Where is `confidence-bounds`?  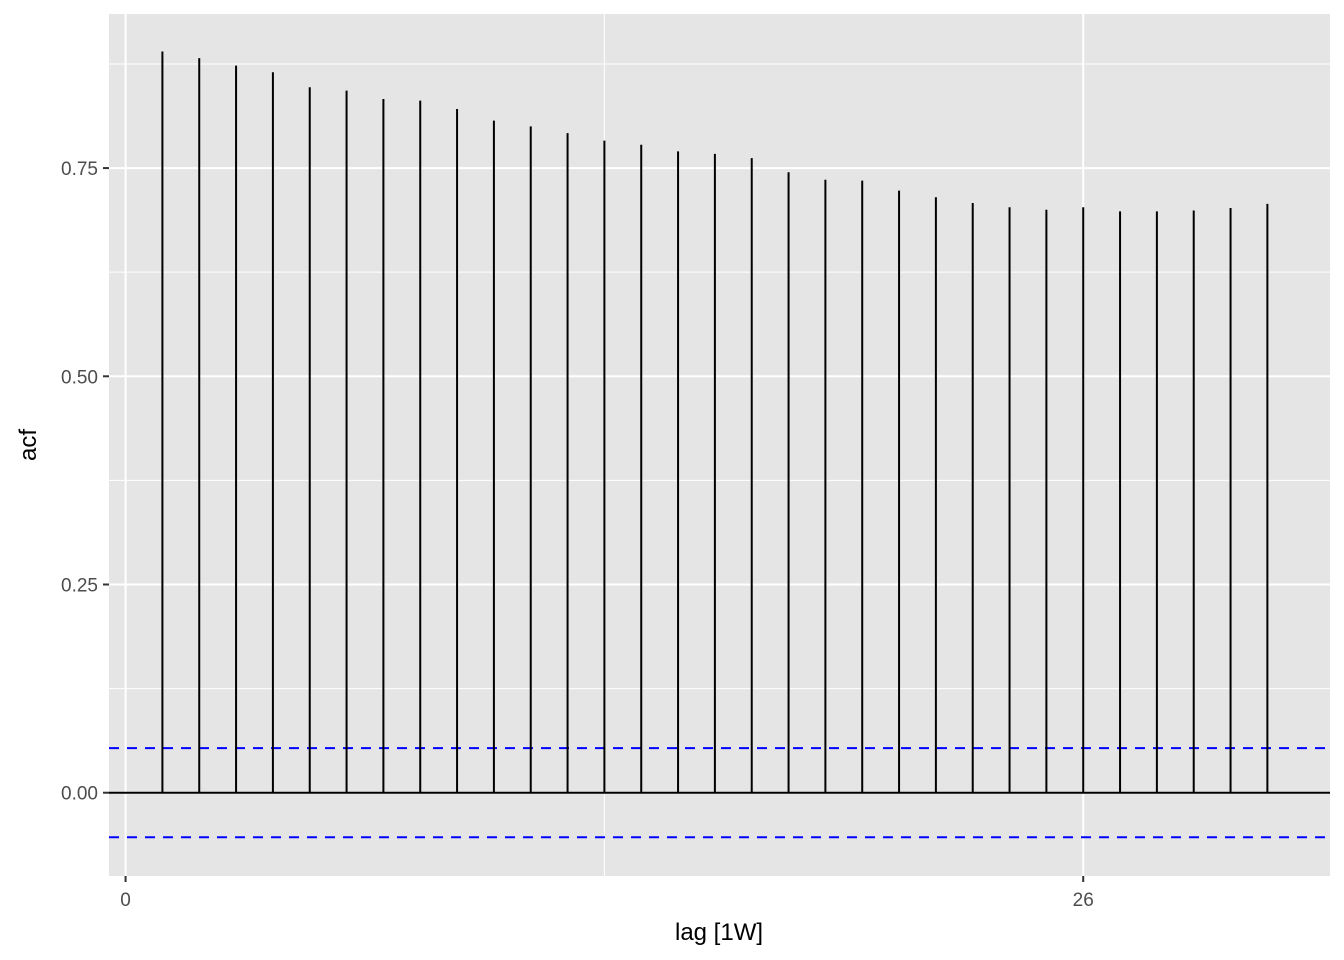
confidence-bounds is located at coordinates (719, 793).